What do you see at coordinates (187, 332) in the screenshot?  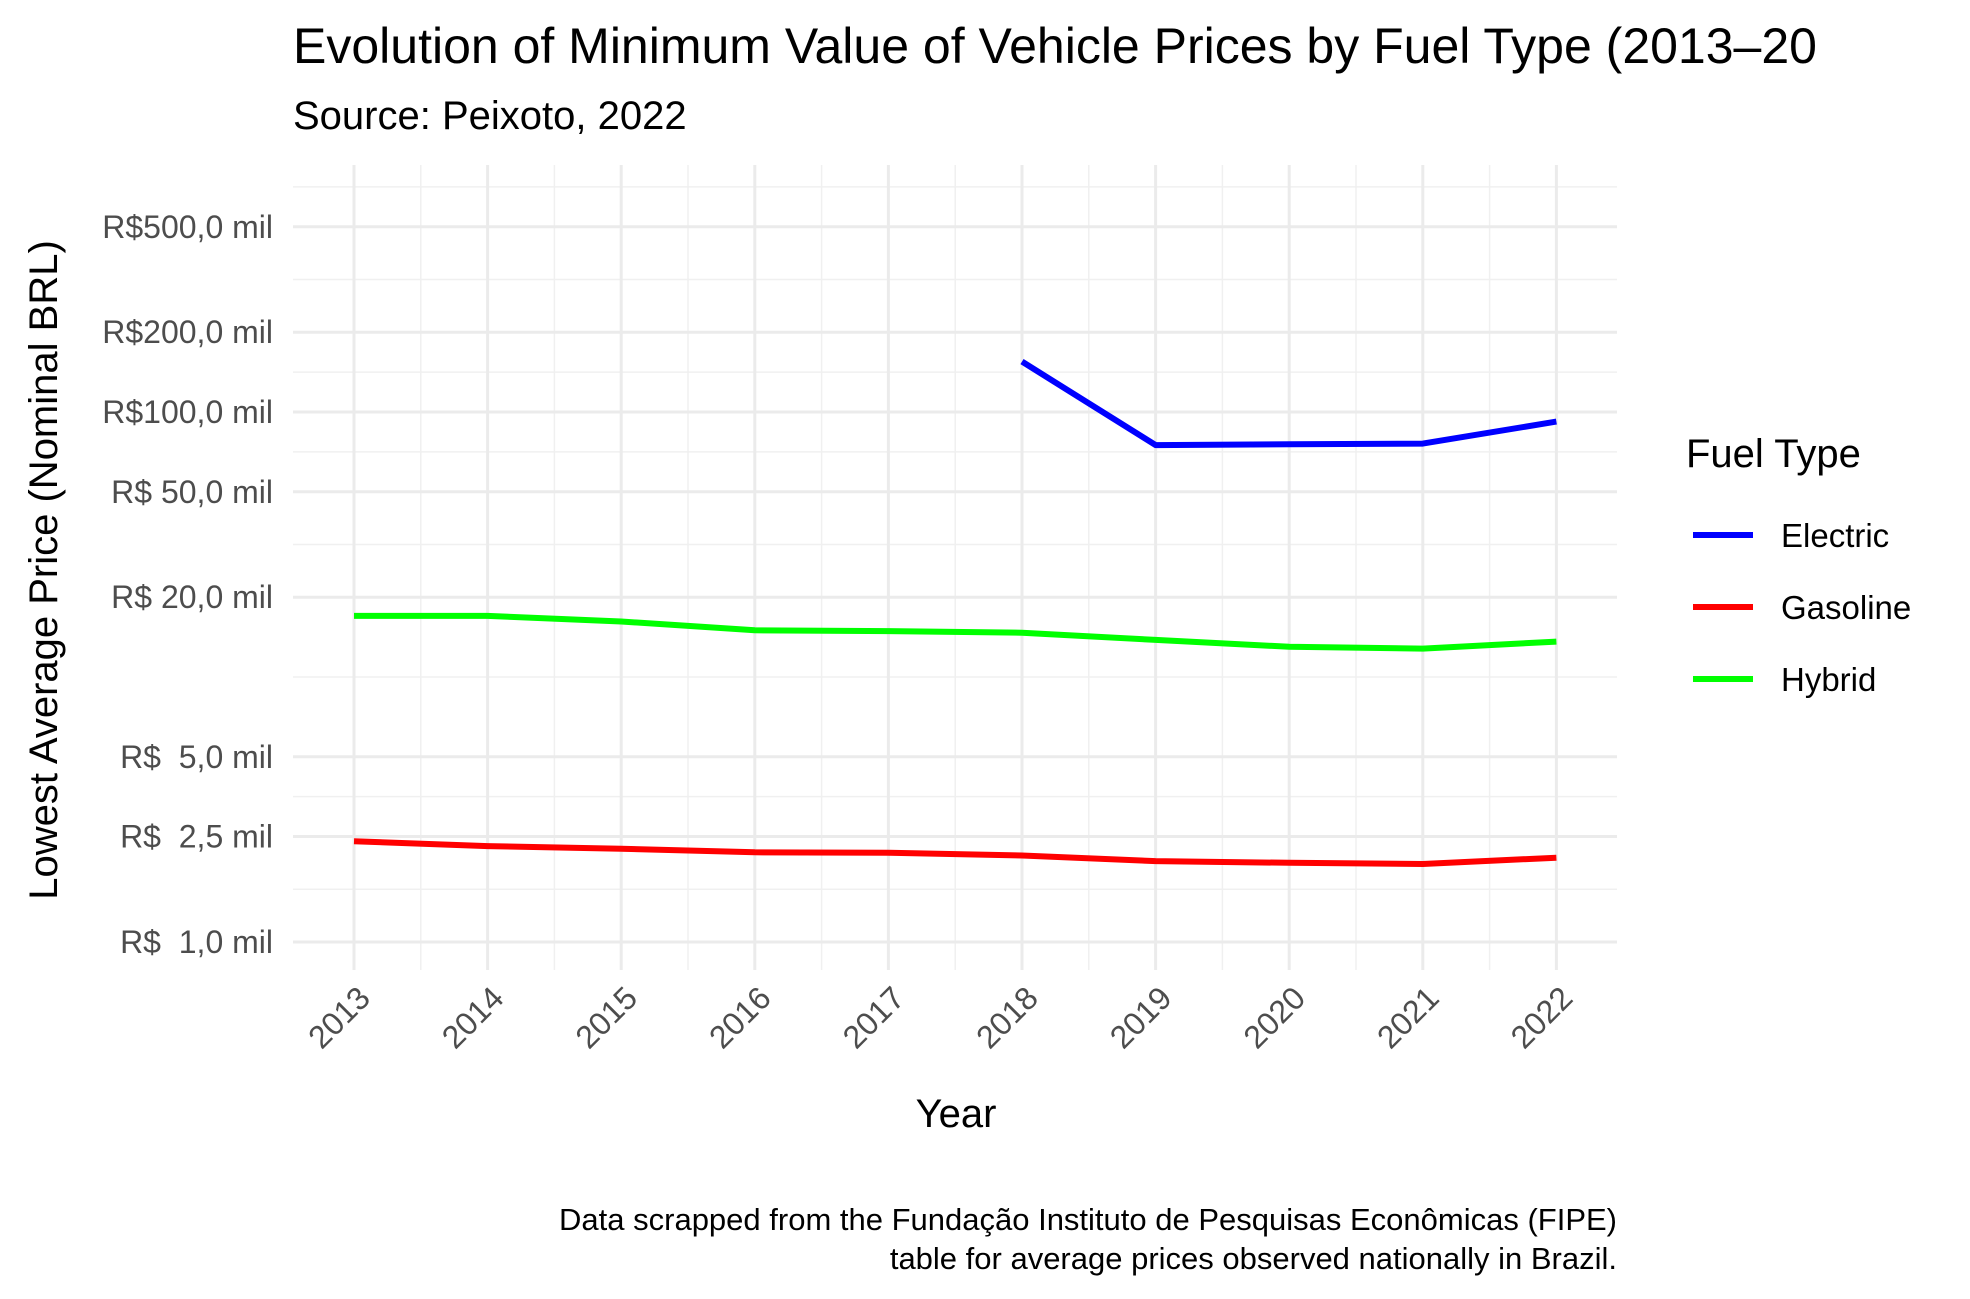 I see `y-tick-label: R$200,0 mil` at bounding box center [187, 332].